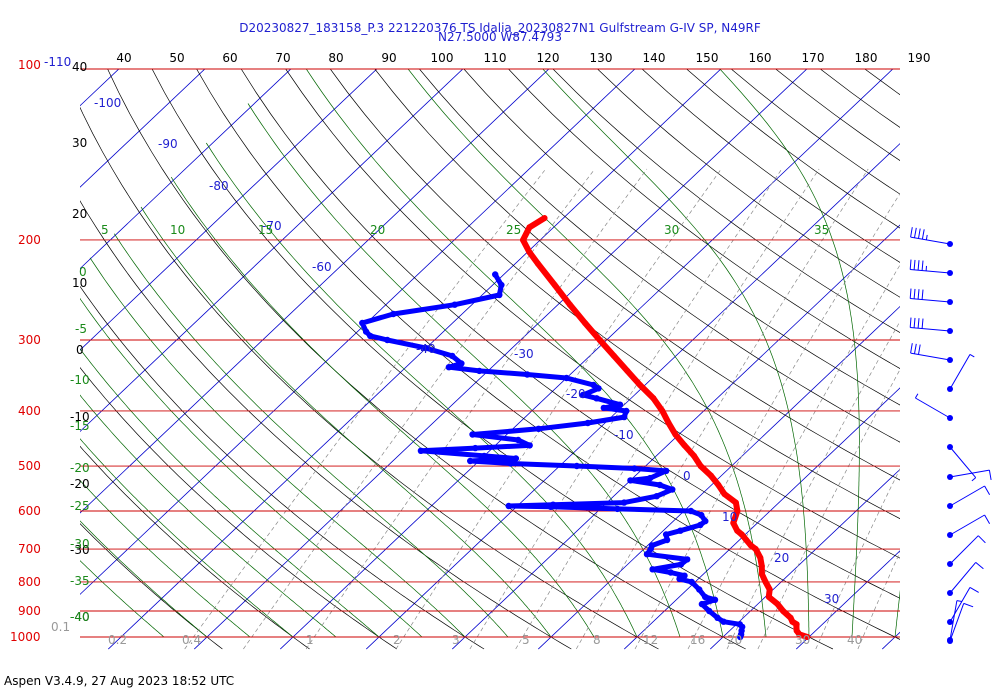 The image size is (1000, 700). Describe the element at coordinates (119, 681) in the screenshot. I see `footer-version-timestamp: Aspen V3.4.9, 27 Aug 2023 18:52 UTC` at that location.